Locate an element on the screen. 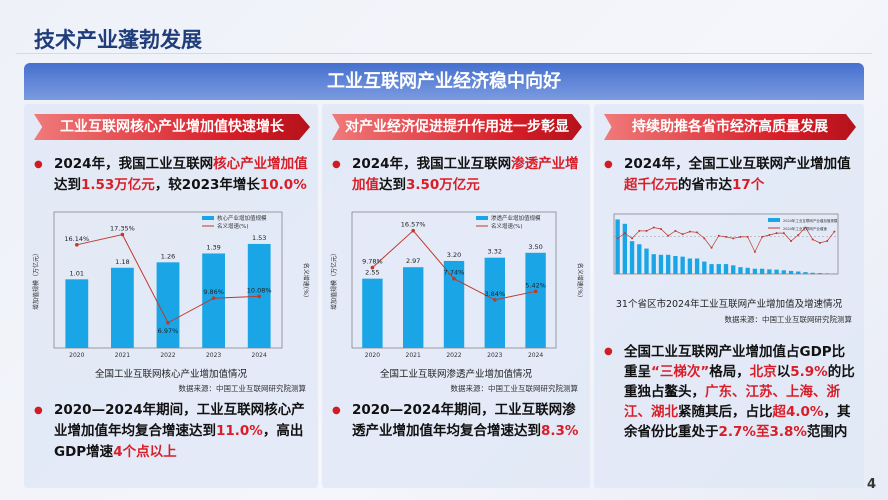 This screenshot has height=500, width=888. growth-value-label: 10.08% is located at coordinates (259, 290).